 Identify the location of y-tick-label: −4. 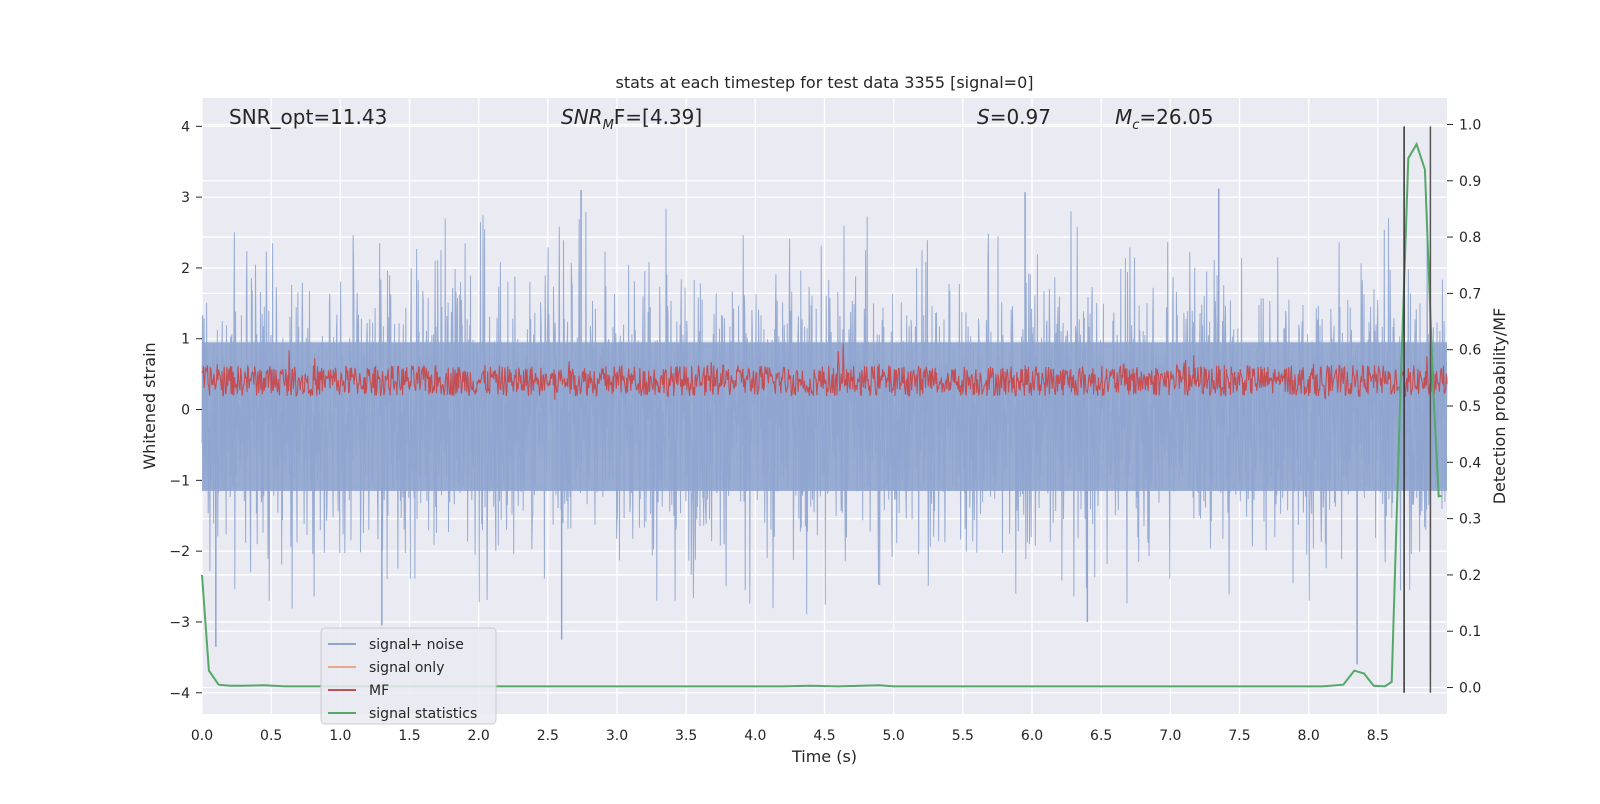
(179, 694).